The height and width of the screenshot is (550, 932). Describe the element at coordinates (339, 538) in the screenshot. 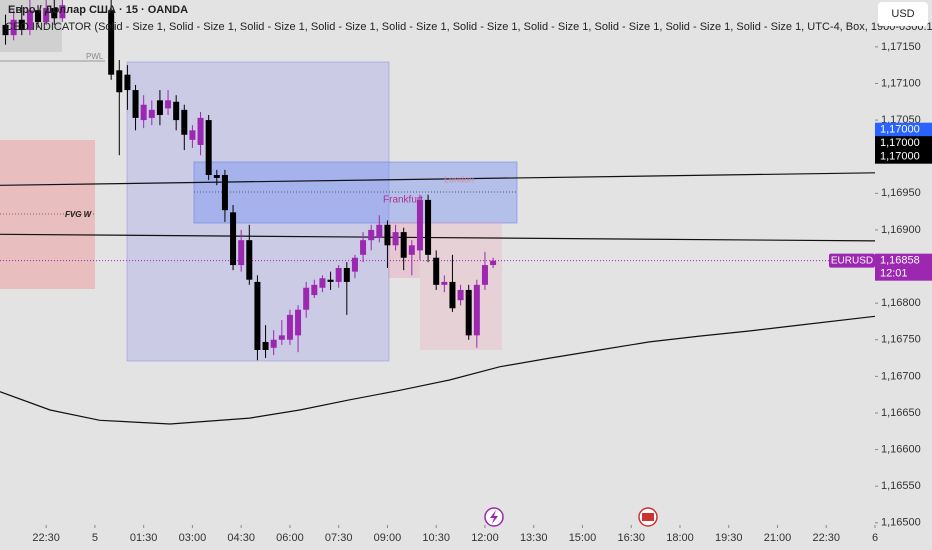

I see `x-tick-label: 07:30` at that location.